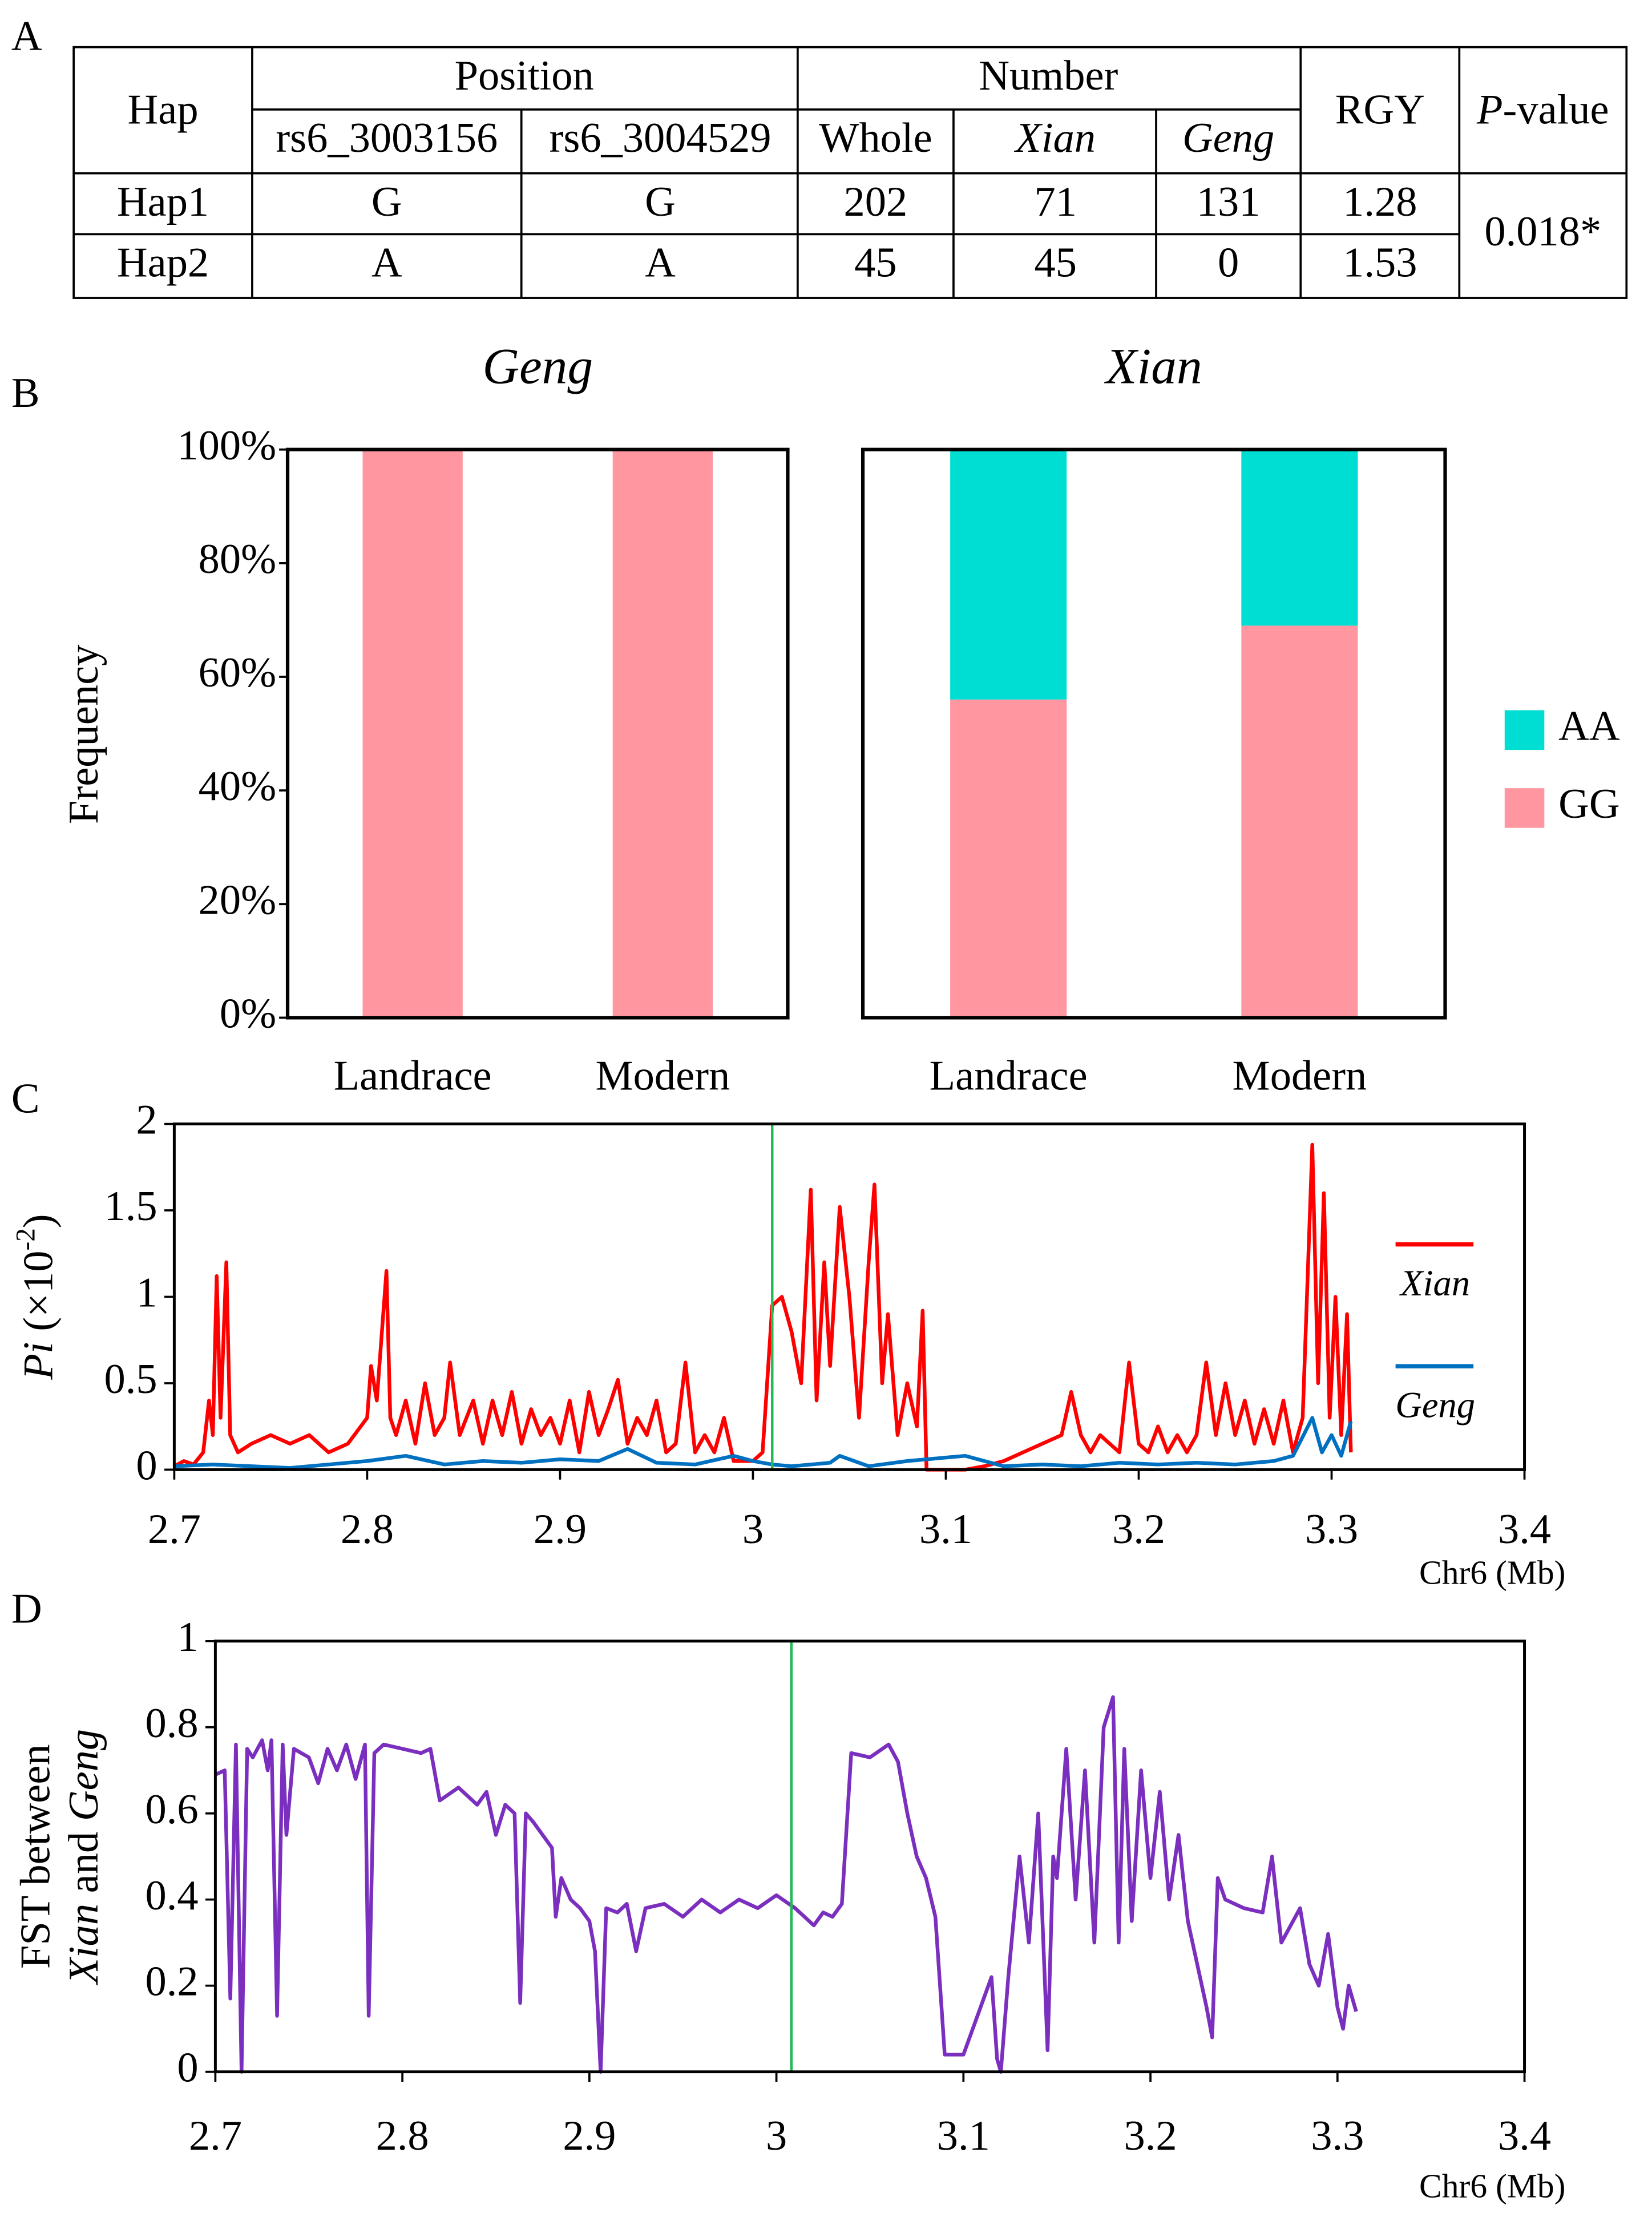 The height and width of the screenshot is (2221, 1652). What do you see at coordinates (238, 900) in the screenshot?
I see `y-tick-label: 20%` at bounding box center [238, 900].